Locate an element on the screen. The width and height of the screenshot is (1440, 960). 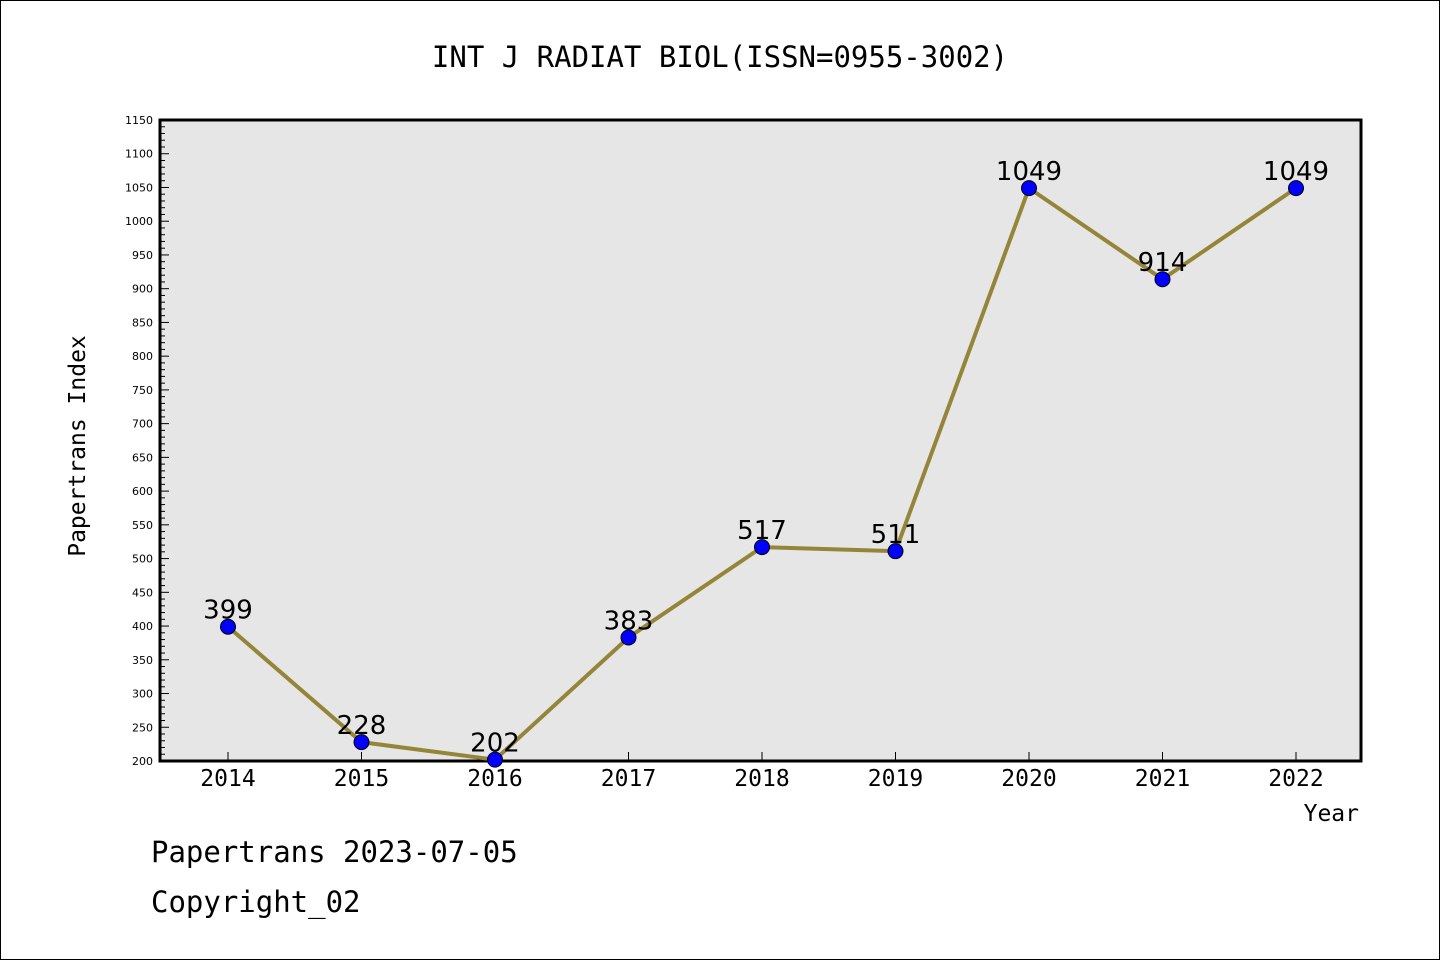
y-tick-label: 200 is located at coordinates (142, 761).